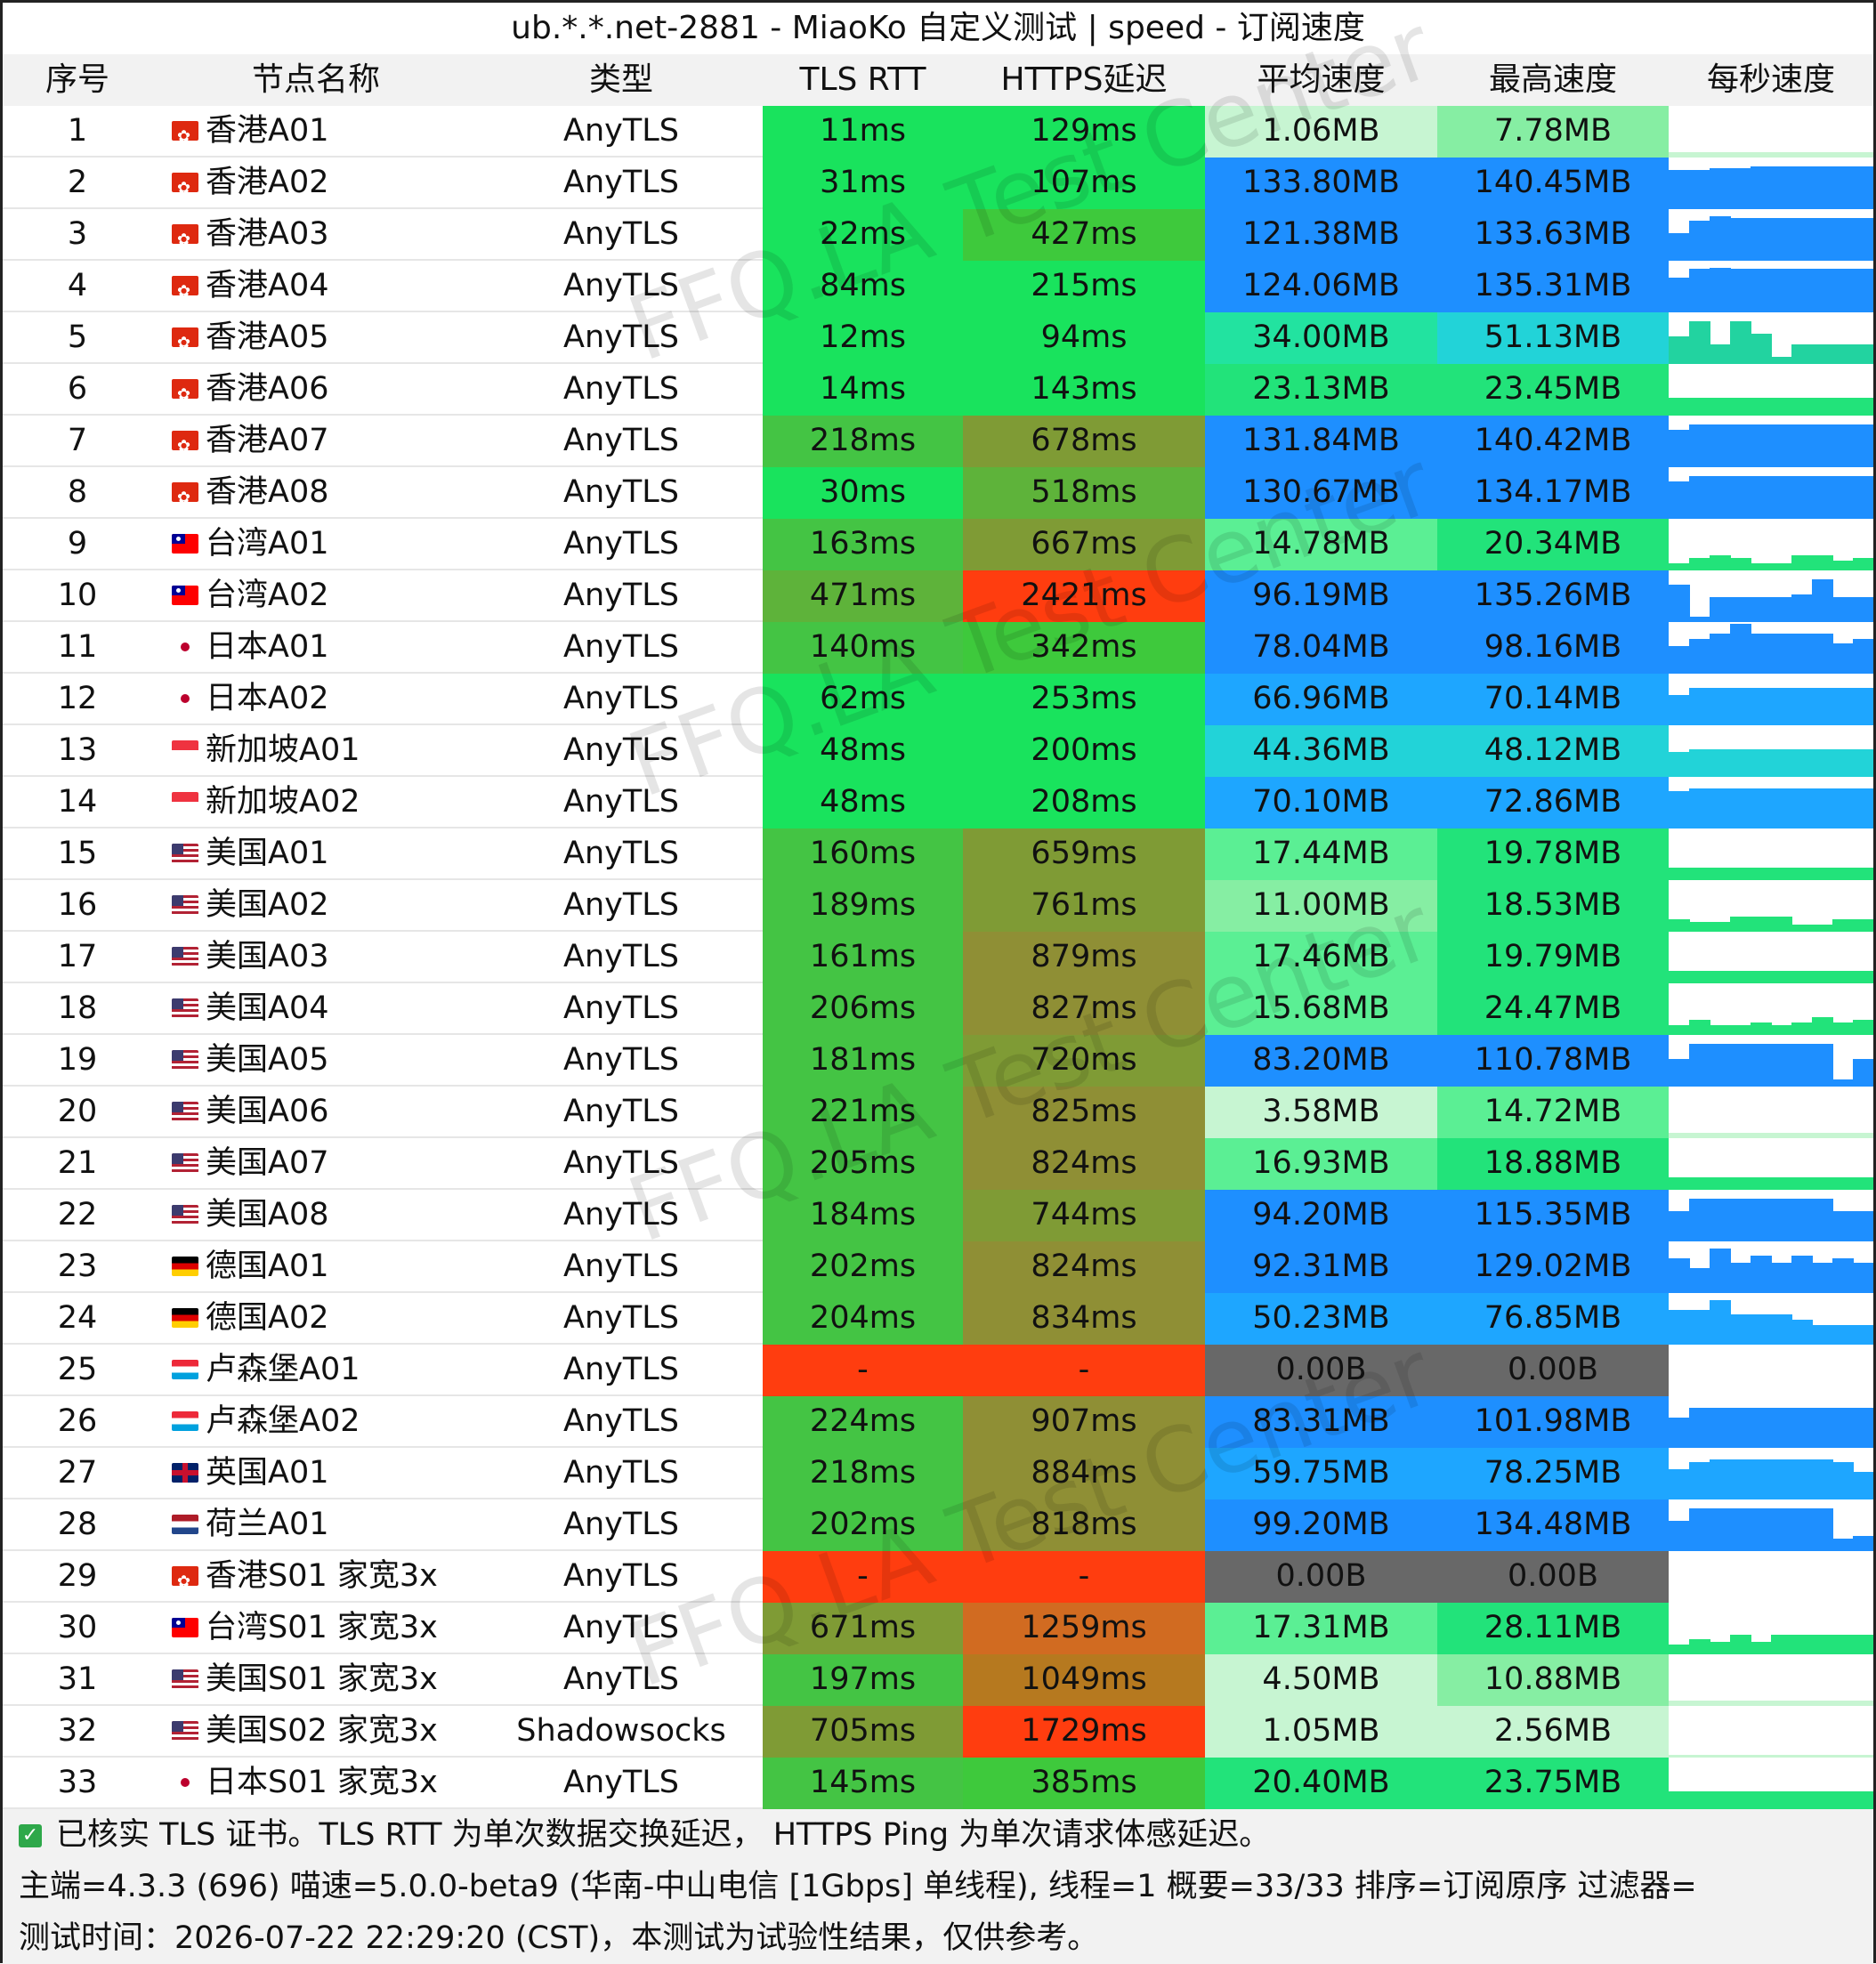 The width and height of the screenshot is (1876, 1964). What do you see at coordinates (938, 906) in the screenshot?
I see `table-row: 16 美国A02 AnyTLS 189ms 761ms 11.00MB 18.53MB` at bounding box center [938, 906].